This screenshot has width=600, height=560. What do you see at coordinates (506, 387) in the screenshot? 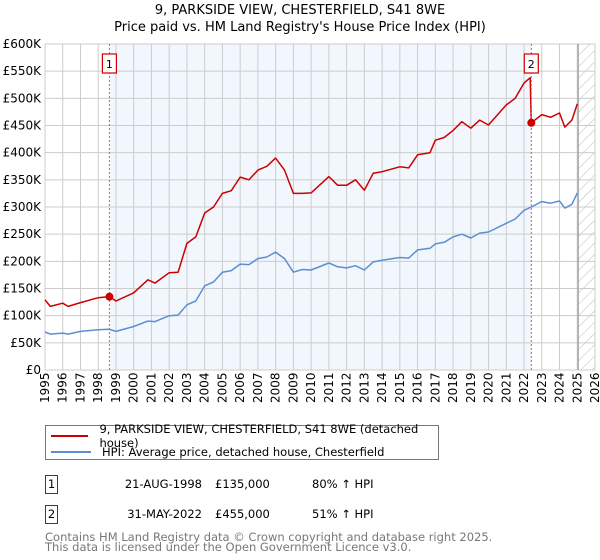
I see `x-tick-label: 2021` at bounding box center [506, 387].